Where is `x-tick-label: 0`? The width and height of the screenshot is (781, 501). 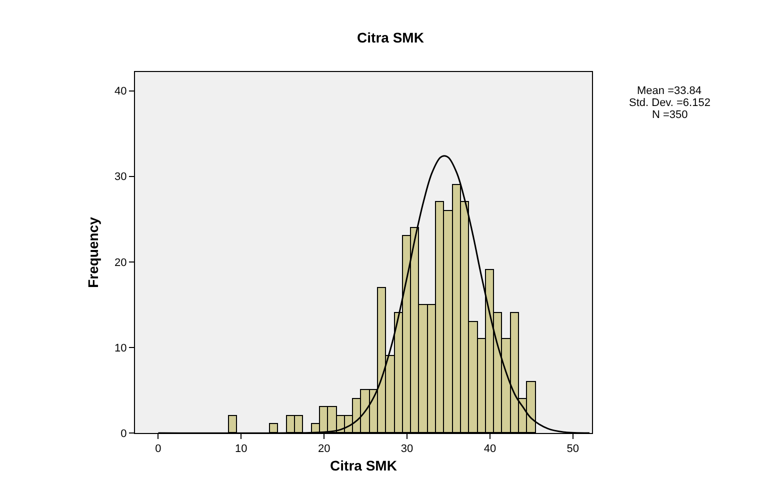
x-tick-label: 0 is located at coordinates (158, 449).